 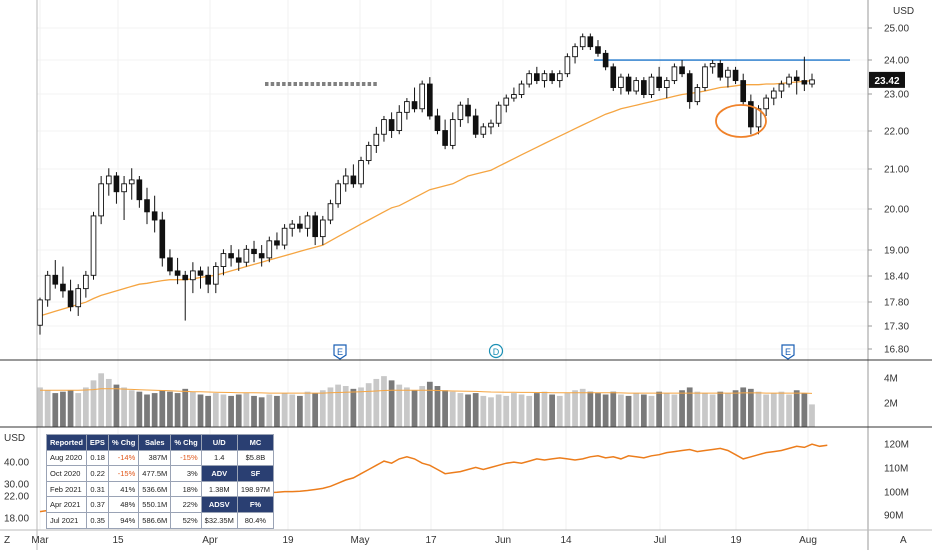 What do you see at coordinates (97, 458) in the screenshot?
I see `fundamentals-cell: 0.18` at bounding box center [97, 458].